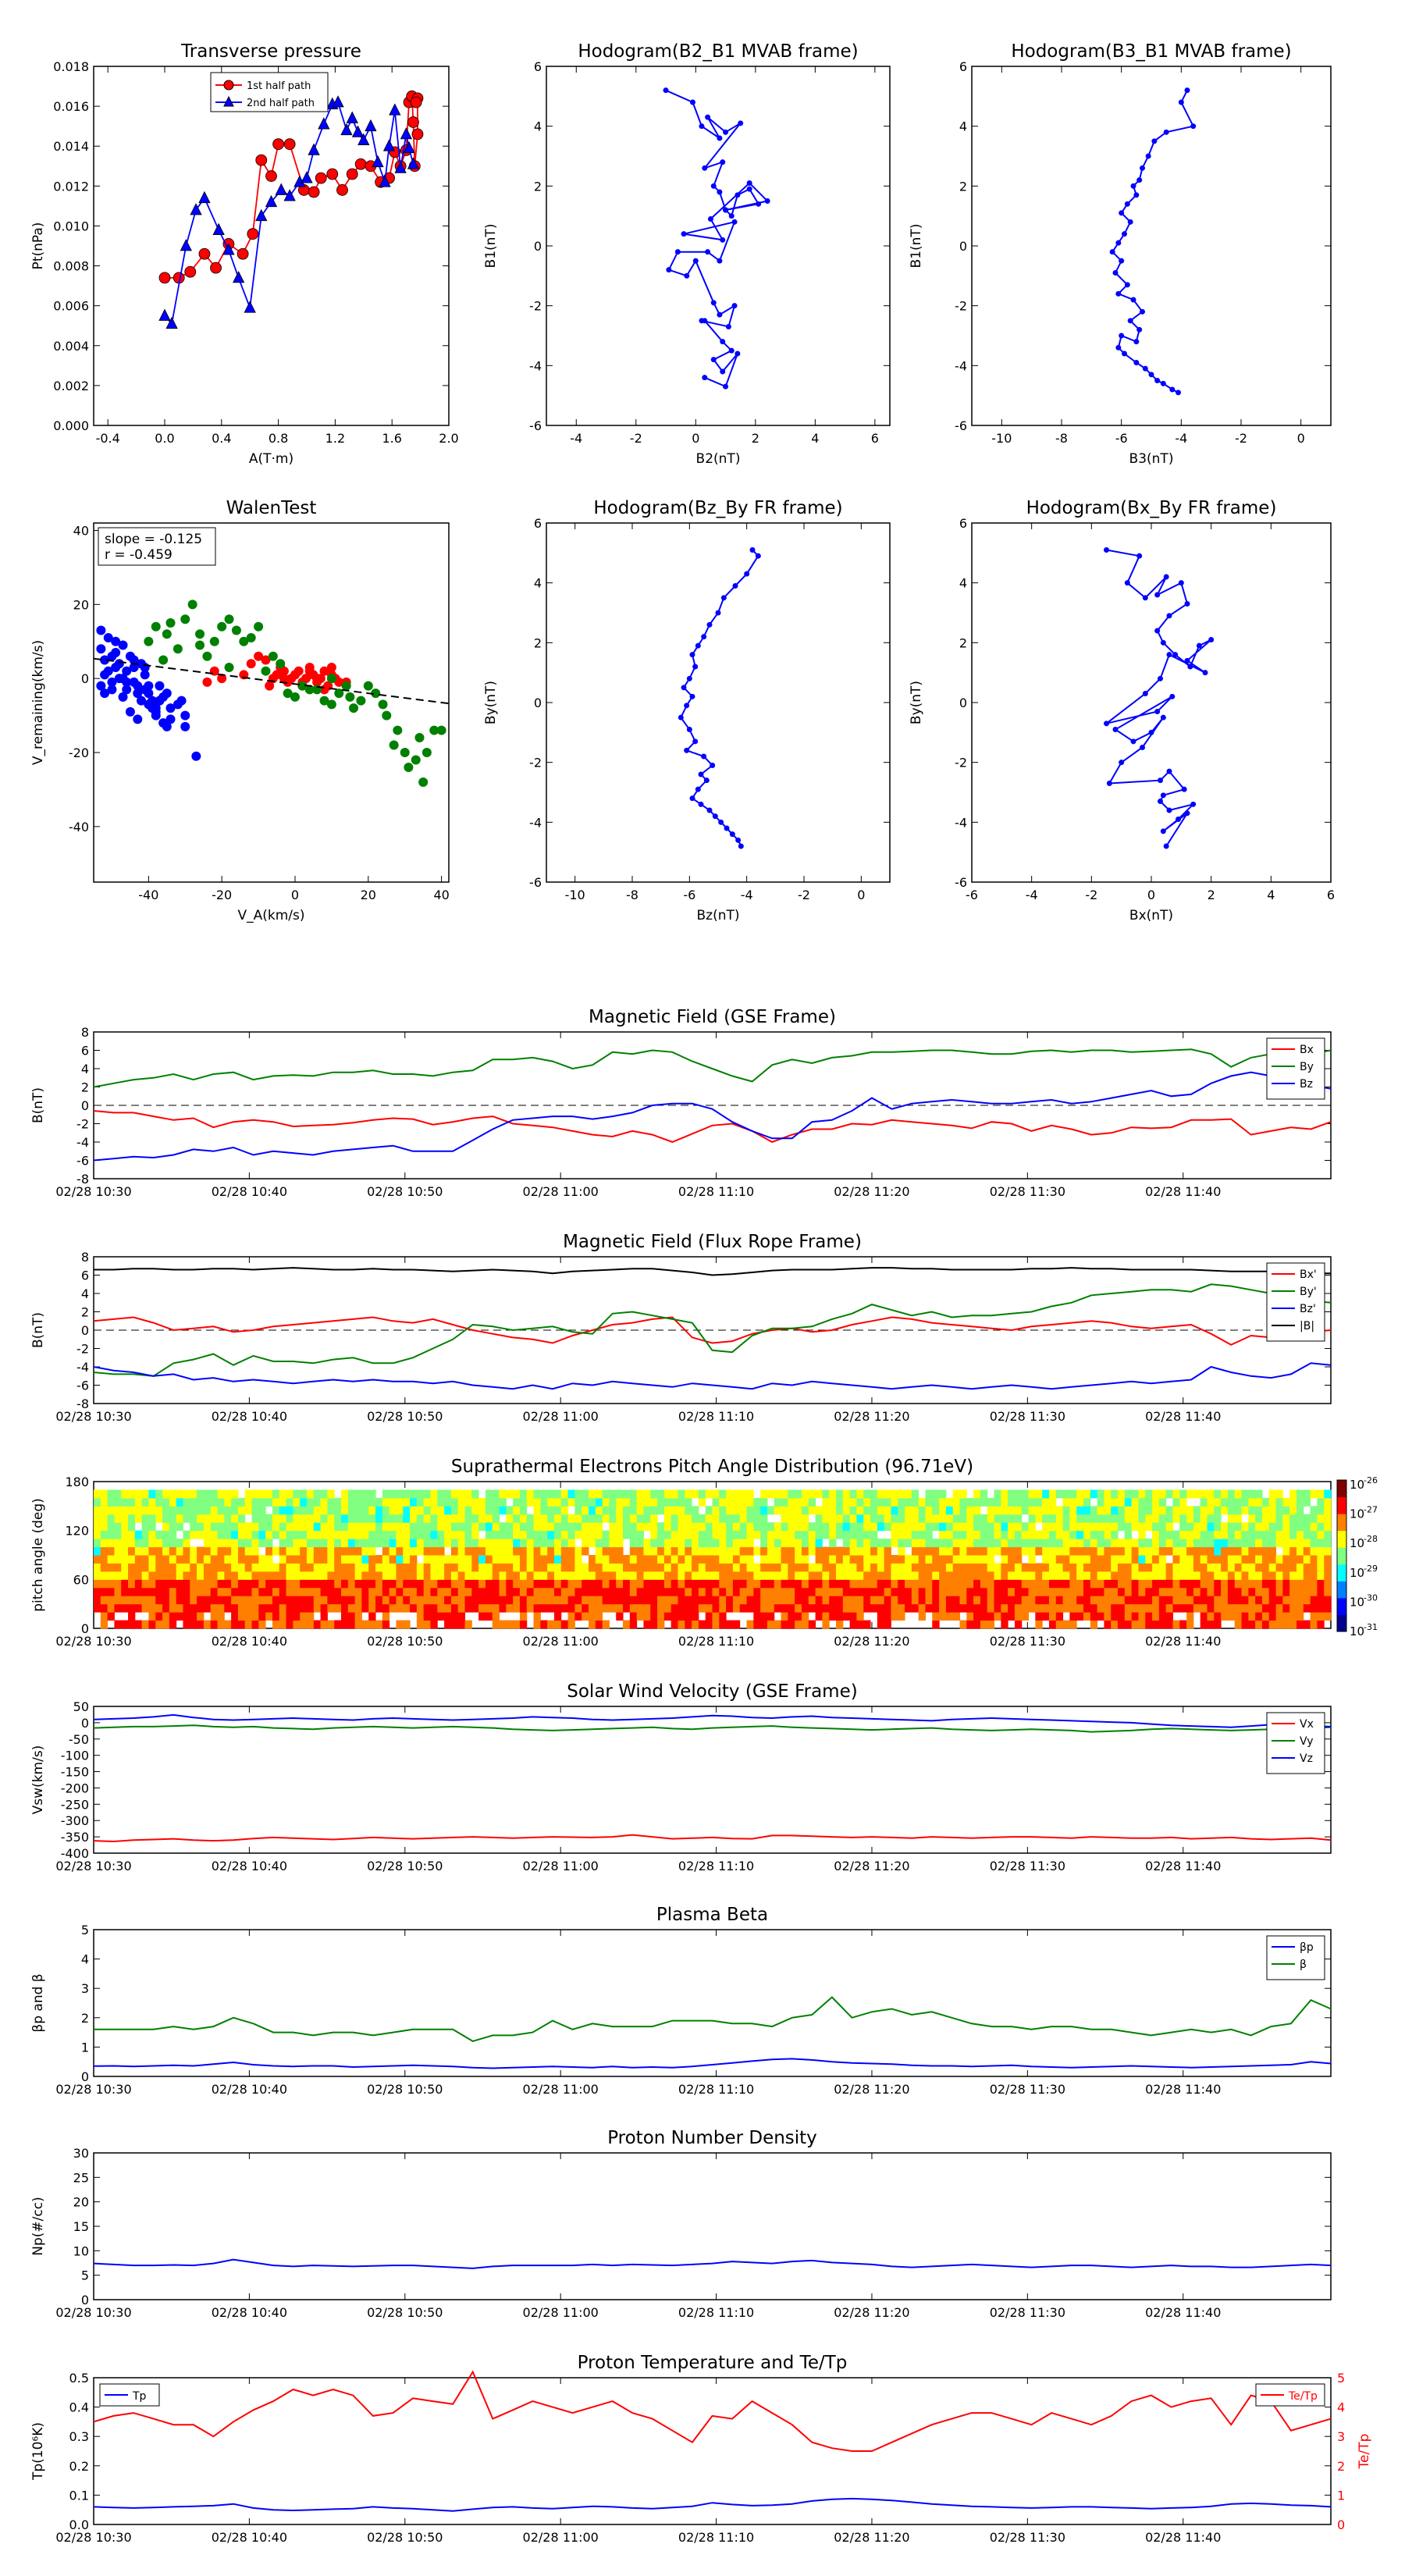 This screenshot has width=1405, height=2576. What do you see at coordinates (250, 2312) in the screenshot?
I see `time-tick-label: 02/28 10:40` at bounding box center [250, 2312].